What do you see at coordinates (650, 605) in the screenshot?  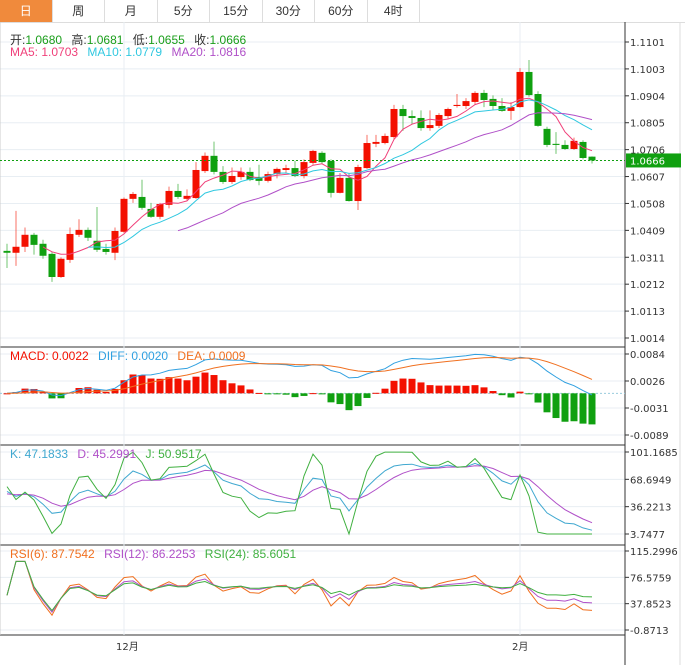 I see `rsi-axis-tick-label: 37.8523` at bounding box center [650, 605].